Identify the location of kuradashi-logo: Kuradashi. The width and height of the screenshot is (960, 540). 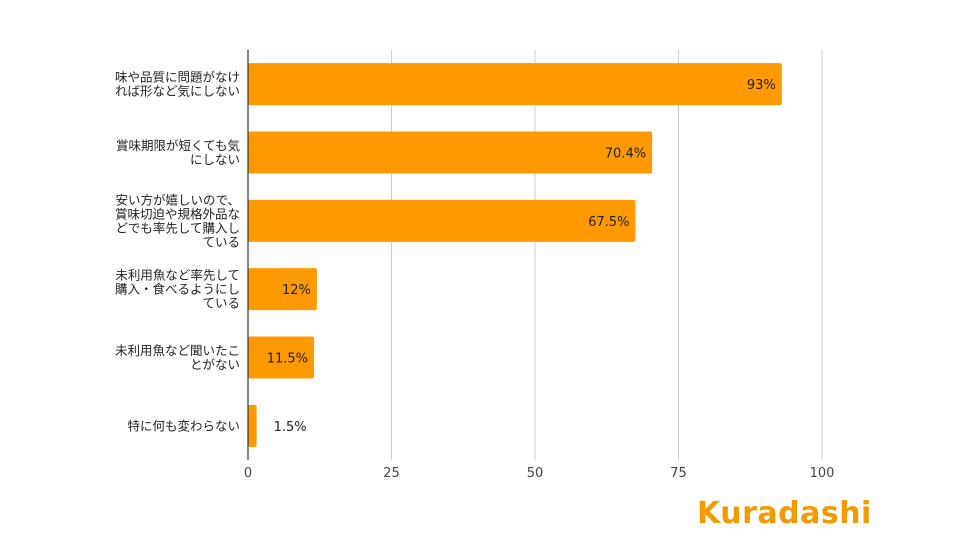
(784, 513).